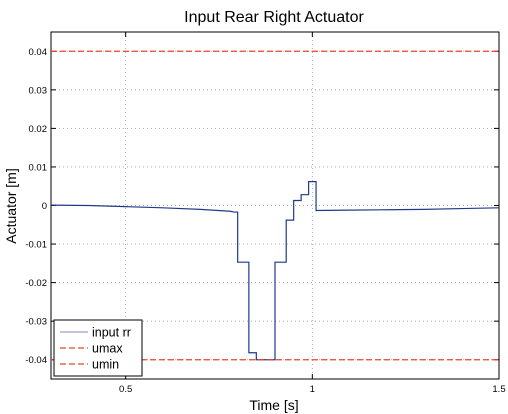 This screenshot has height=414, width=508. What do you see at coordinates (107, 349) in the screenshot?
I see `legend-label: umax` at bounding box center [107, 349].